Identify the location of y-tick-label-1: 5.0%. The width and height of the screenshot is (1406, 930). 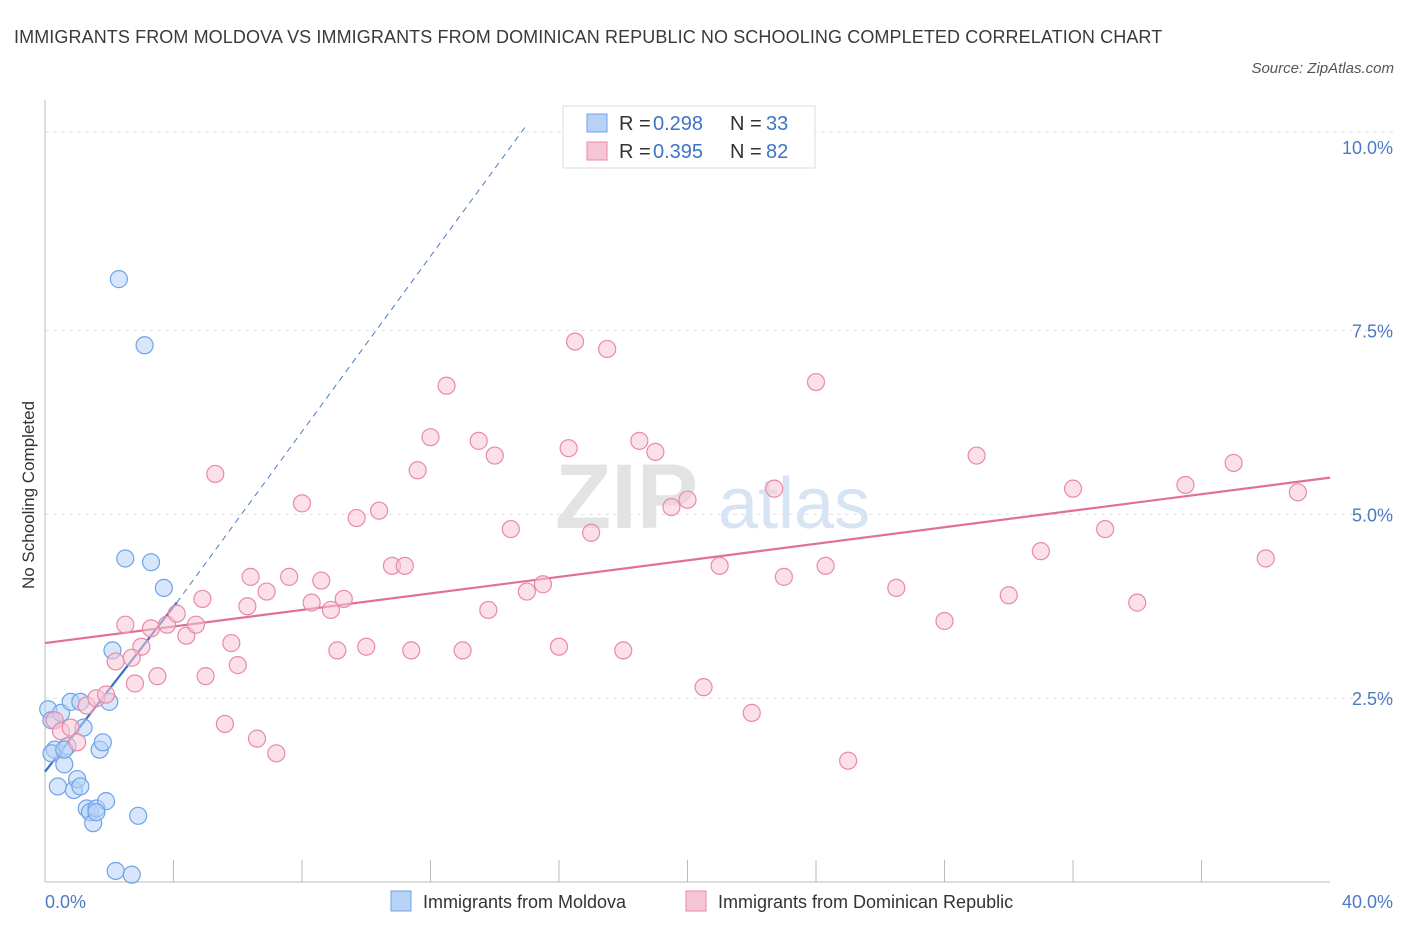
(1372, 515).